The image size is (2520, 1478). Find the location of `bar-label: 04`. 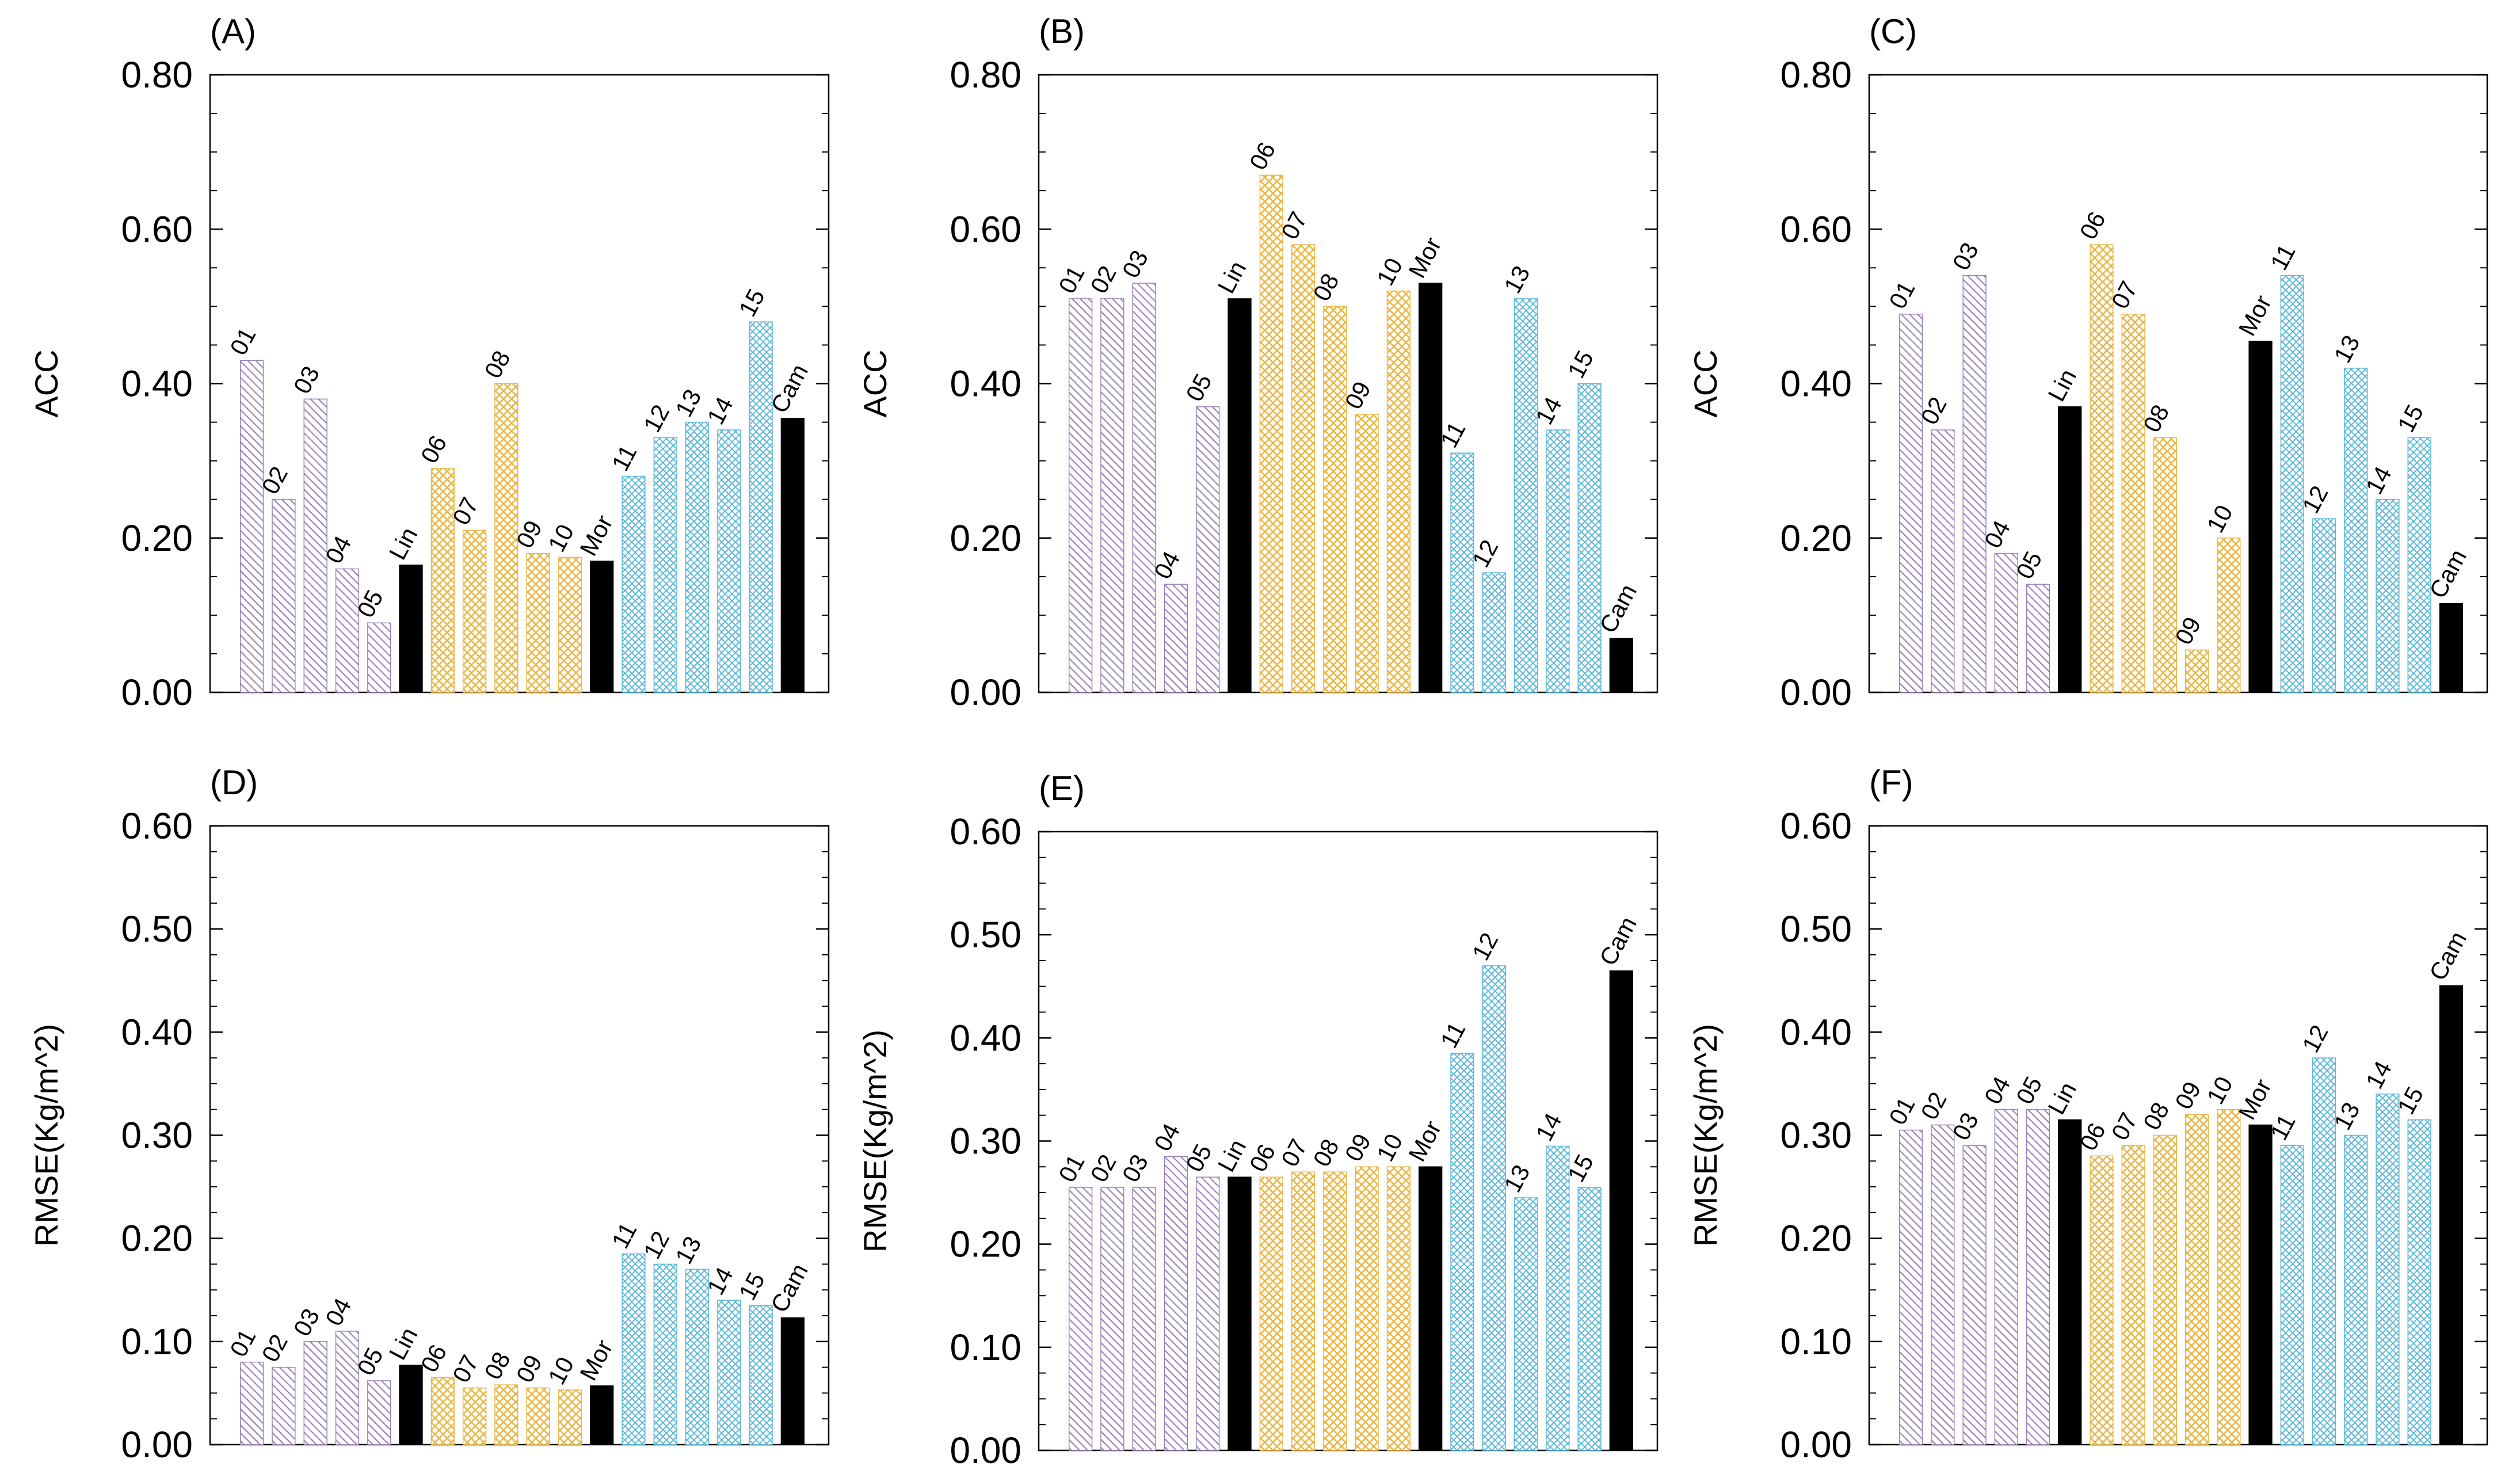

bar-label: 04 is located at coordinates (1167, 1137).